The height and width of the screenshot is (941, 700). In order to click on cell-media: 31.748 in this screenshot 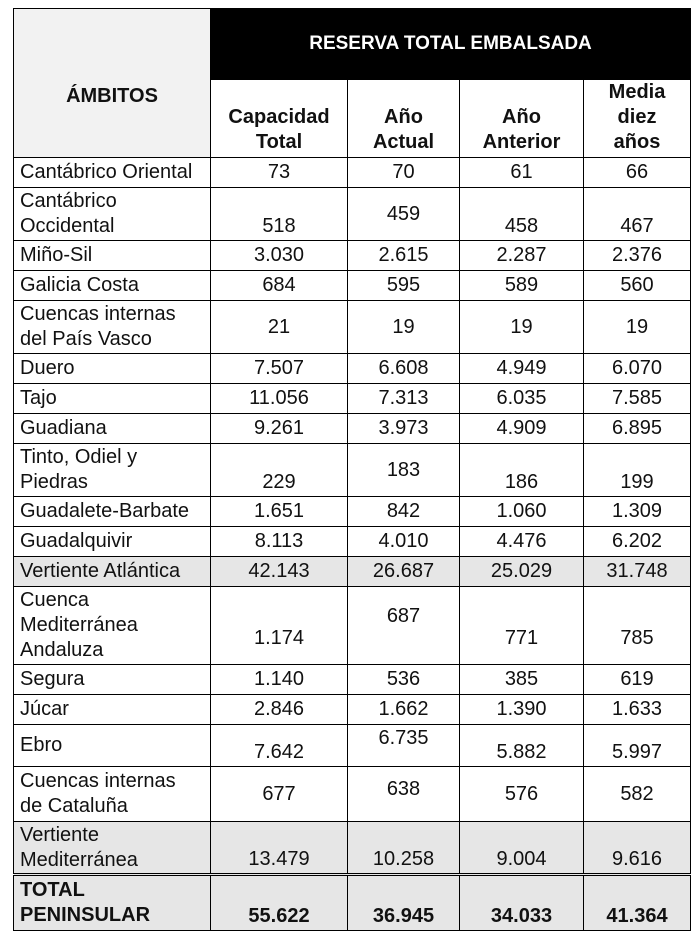, I will do `click(637, 571)`.